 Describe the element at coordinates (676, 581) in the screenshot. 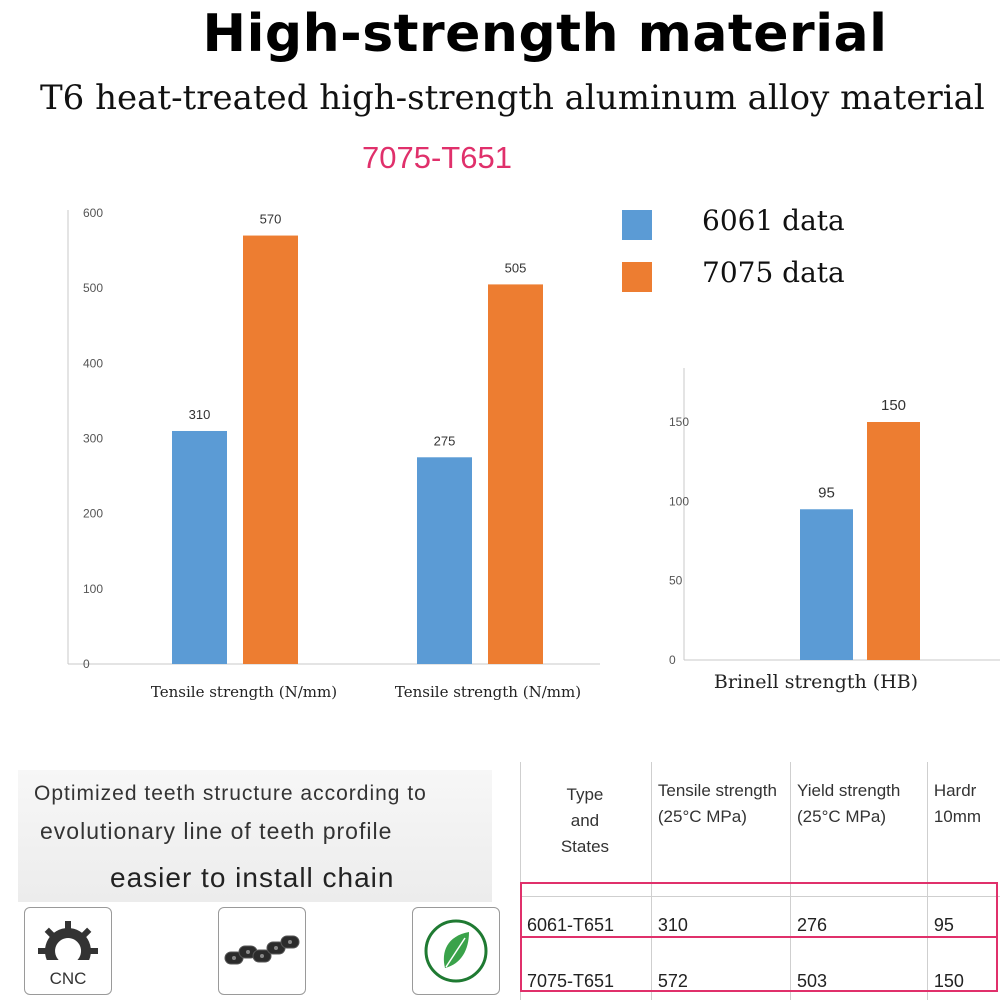

I see `y-tick-label: 50` at that location.